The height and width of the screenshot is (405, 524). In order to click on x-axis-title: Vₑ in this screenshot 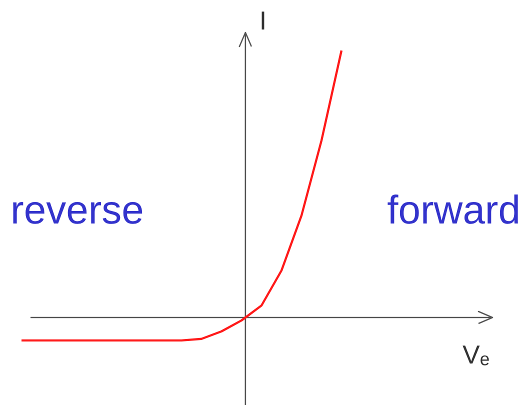, I will do `click(476, 355)`.